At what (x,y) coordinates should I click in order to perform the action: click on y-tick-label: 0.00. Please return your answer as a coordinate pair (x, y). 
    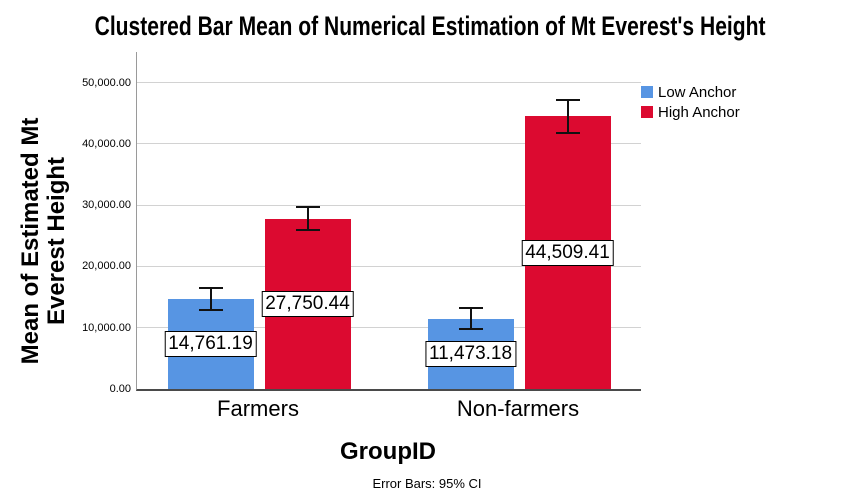
    Looking at the image, I should click on (120, 389).